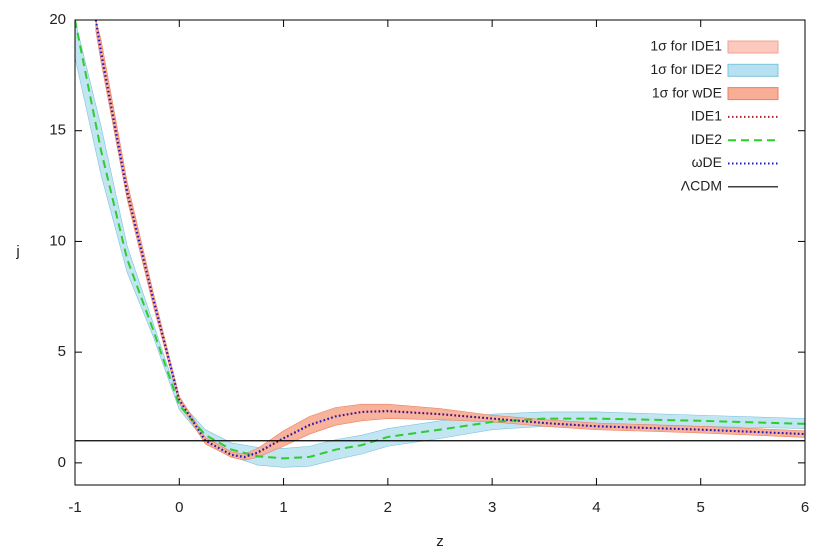 This screenshot has height=556, width=834. I want to click on legend-label: 1σ for wDE, so click(687, 92).